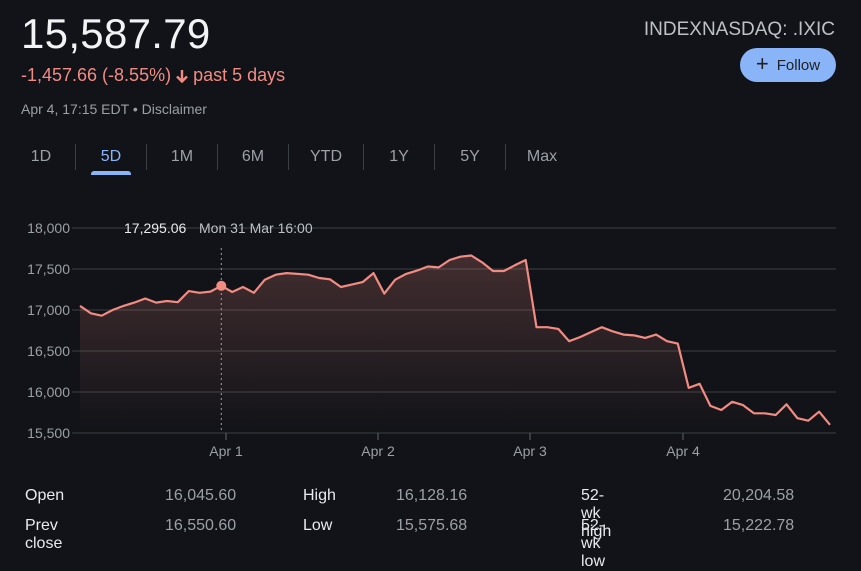 Image resolution: width=861 pixels, height=571 pixels. I want to click on follow-button: + Follow, so click(788, 65).